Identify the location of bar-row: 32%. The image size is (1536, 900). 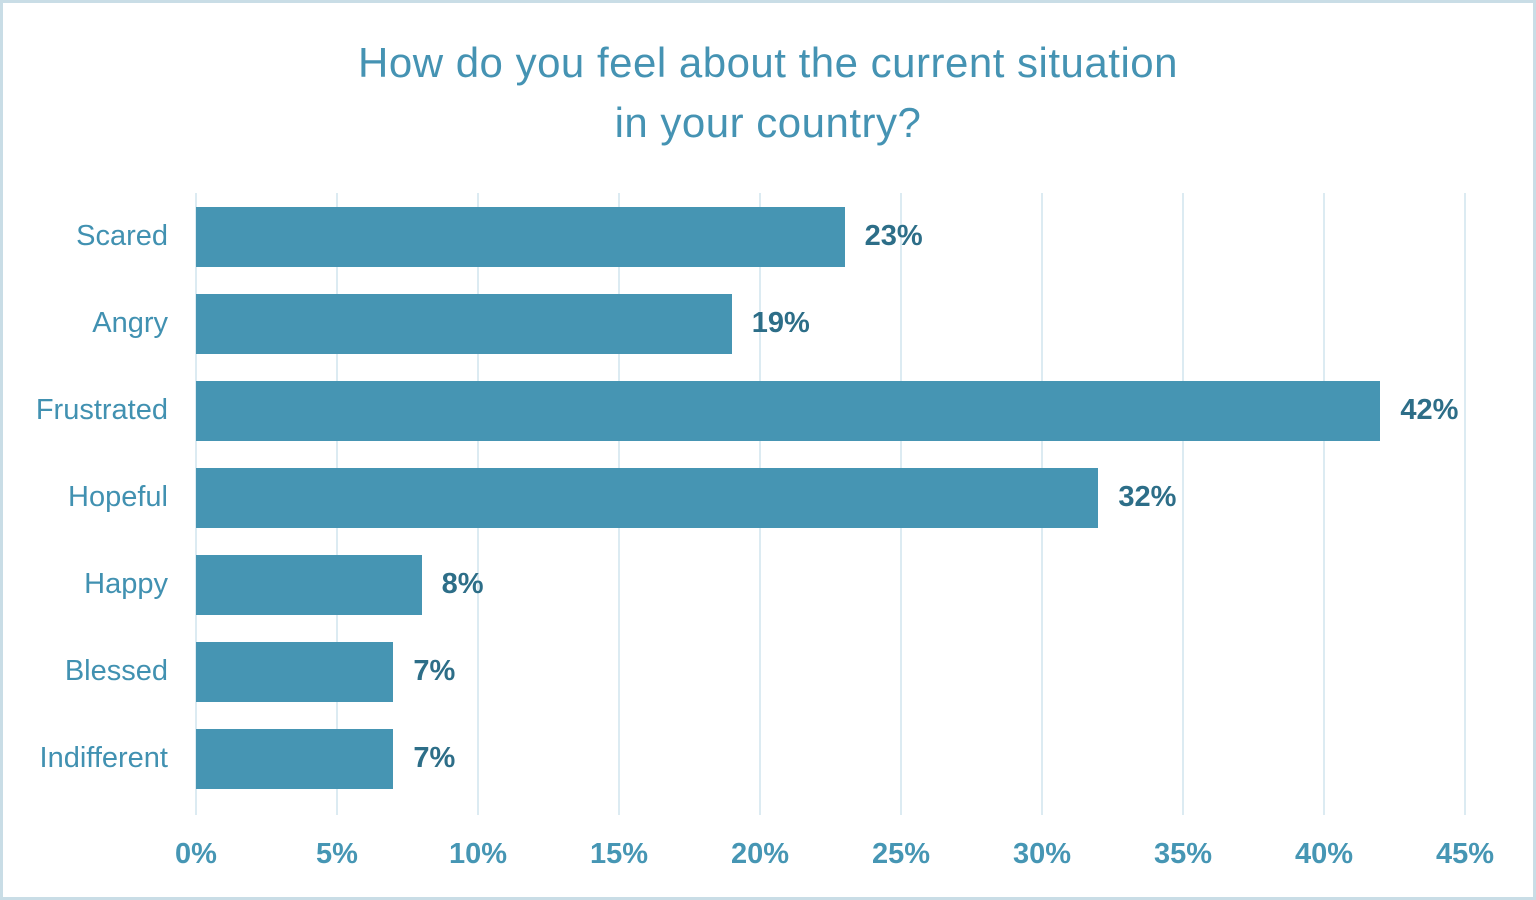
(830, 497).